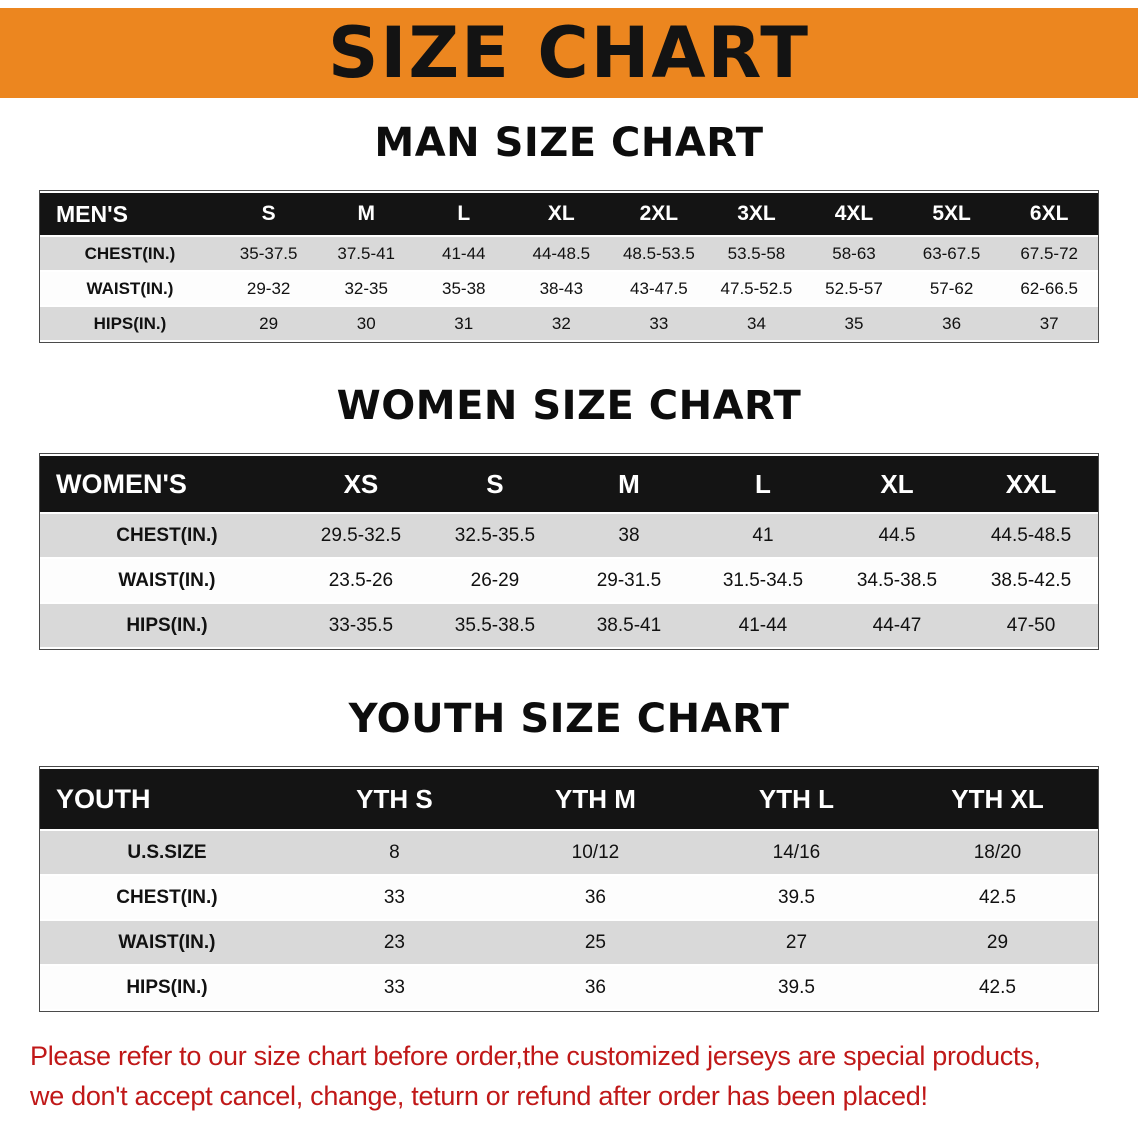 The width and height of the screenshot is (1138, 1140). Describe the element at coordinates (951, 288) in the screenshot. I see `measurement-value: 57-62` at that location.